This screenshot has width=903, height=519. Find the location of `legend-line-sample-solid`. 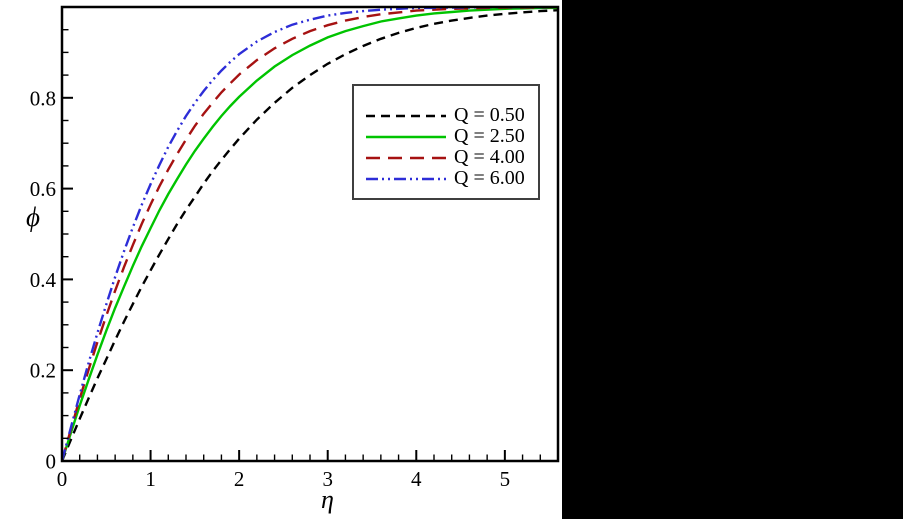

legend-line-sample-solid is located at coordinates (406, 136).